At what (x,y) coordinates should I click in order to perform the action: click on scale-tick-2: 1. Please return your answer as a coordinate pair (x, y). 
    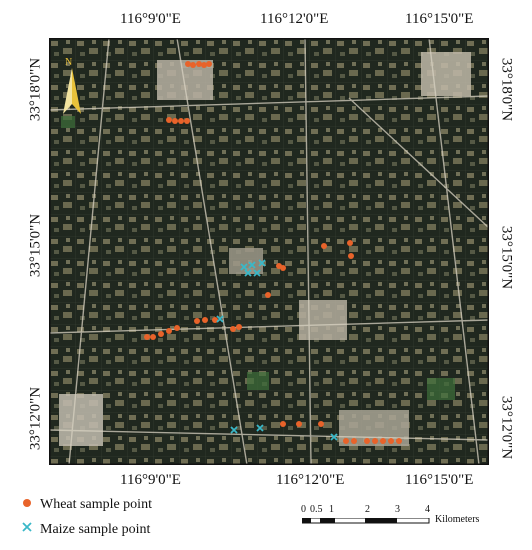
    Looking at the image, I should click on (331, 509).